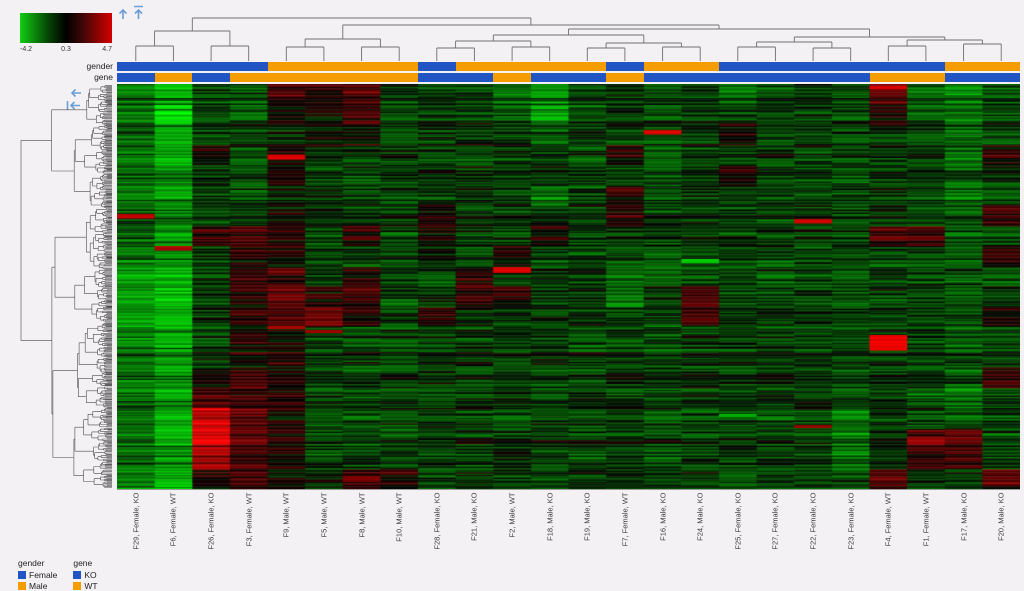  Describe the element at coordinates (136, 521) in the screenshot. I see `column-label: F29, Female, KO` at that location.